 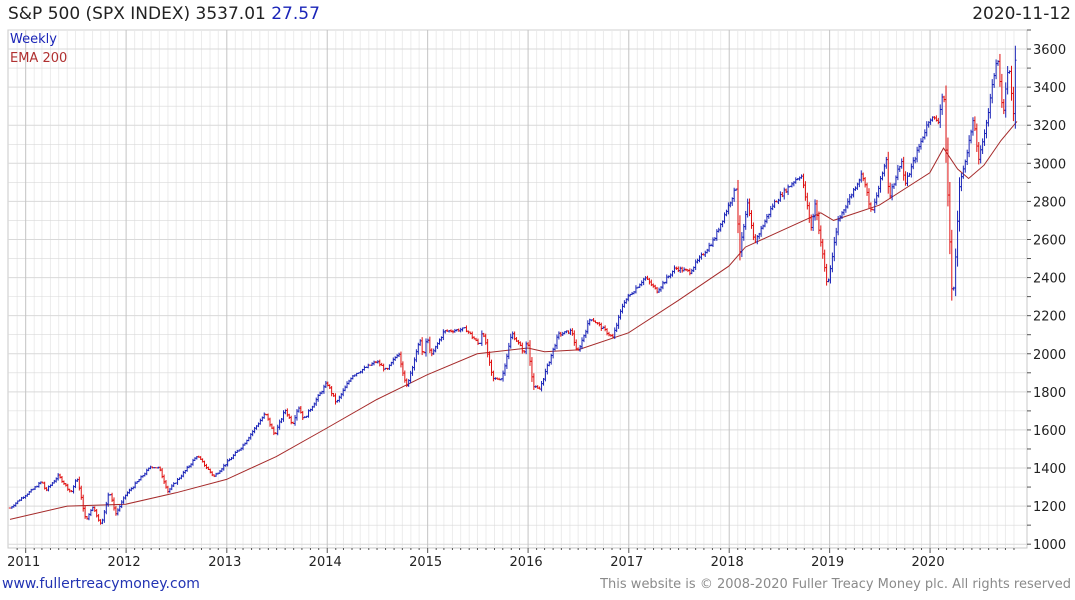 I want to click on x-tick-label: 2011, so click(x=23, y=562).